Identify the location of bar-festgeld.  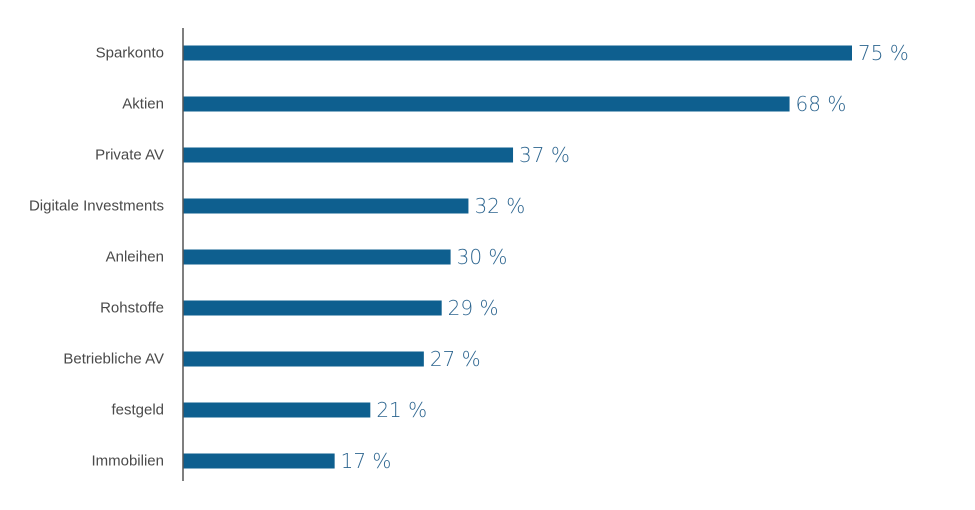
(277, 410).